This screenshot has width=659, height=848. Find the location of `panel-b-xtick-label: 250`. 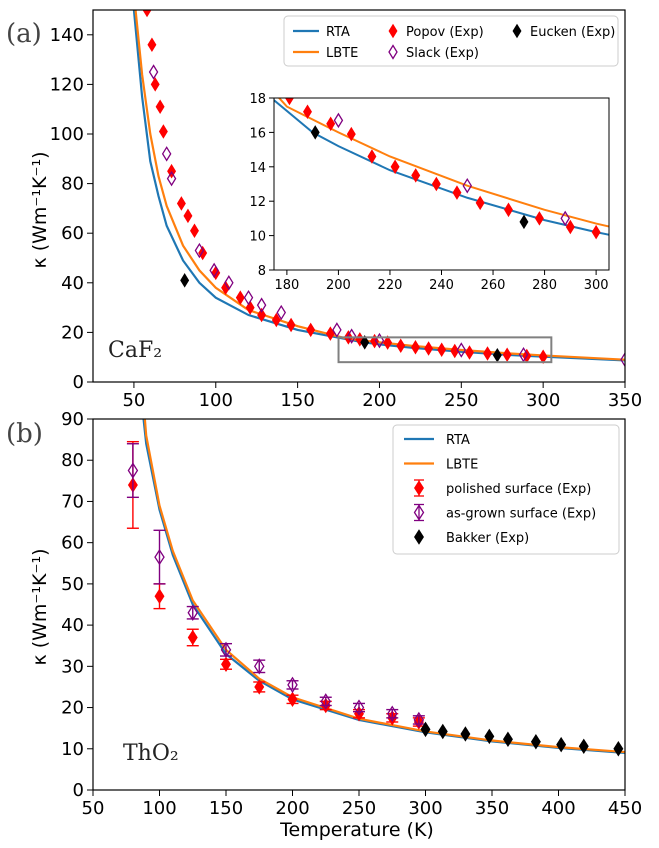

panel-b-xtick-label: 250 is located at coordinates (359, 808).